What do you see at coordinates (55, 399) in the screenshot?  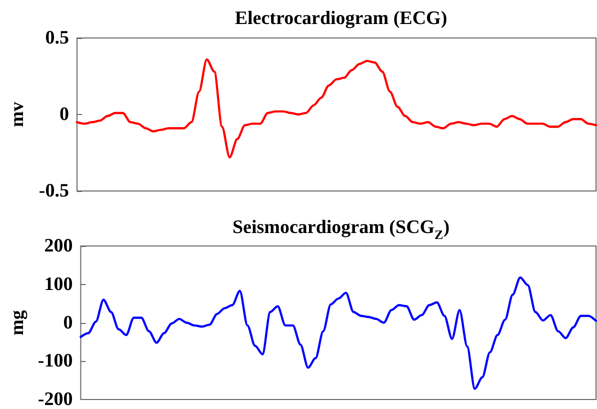 I see `y-tick-label: -200` at bounding box center [55, 399].